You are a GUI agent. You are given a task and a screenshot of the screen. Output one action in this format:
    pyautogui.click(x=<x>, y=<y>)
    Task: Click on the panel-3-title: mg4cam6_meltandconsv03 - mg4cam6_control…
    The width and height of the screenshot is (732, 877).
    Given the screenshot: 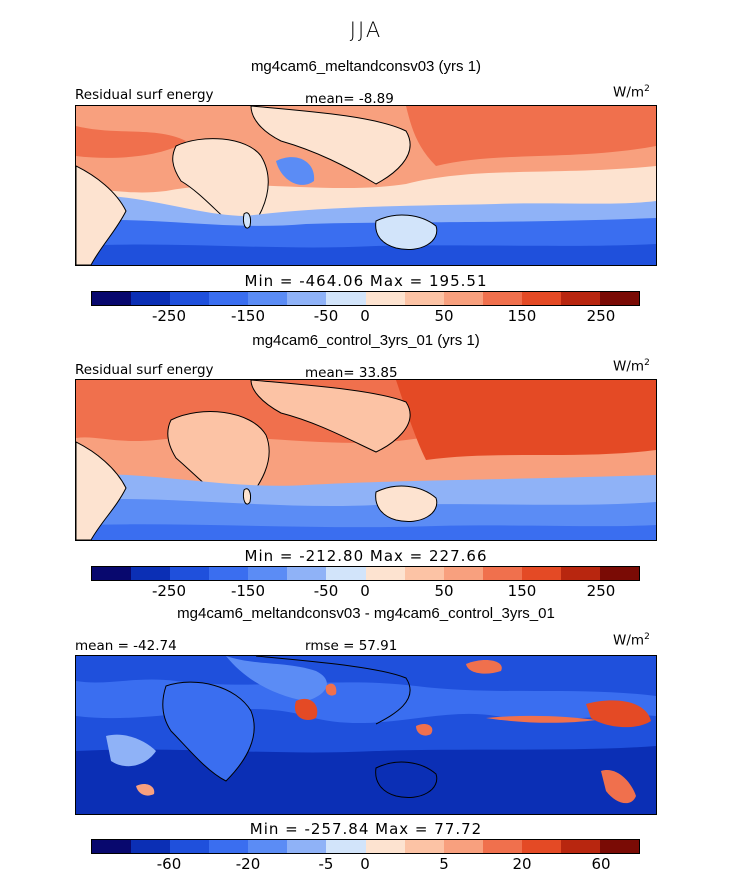 What is the action you would take?
    pyautogui.click(x=366, y=613)
    